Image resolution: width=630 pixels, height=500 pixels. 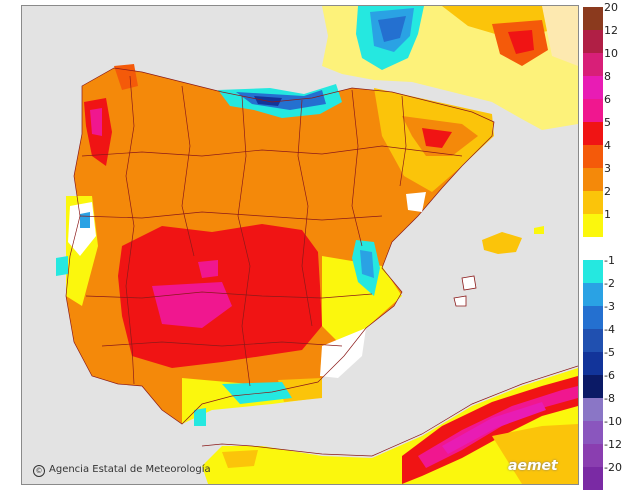 What do you see at coordinates (611, 7) in the screenshot?
I see `legend-label: 20` at bounding box center [611, 7].